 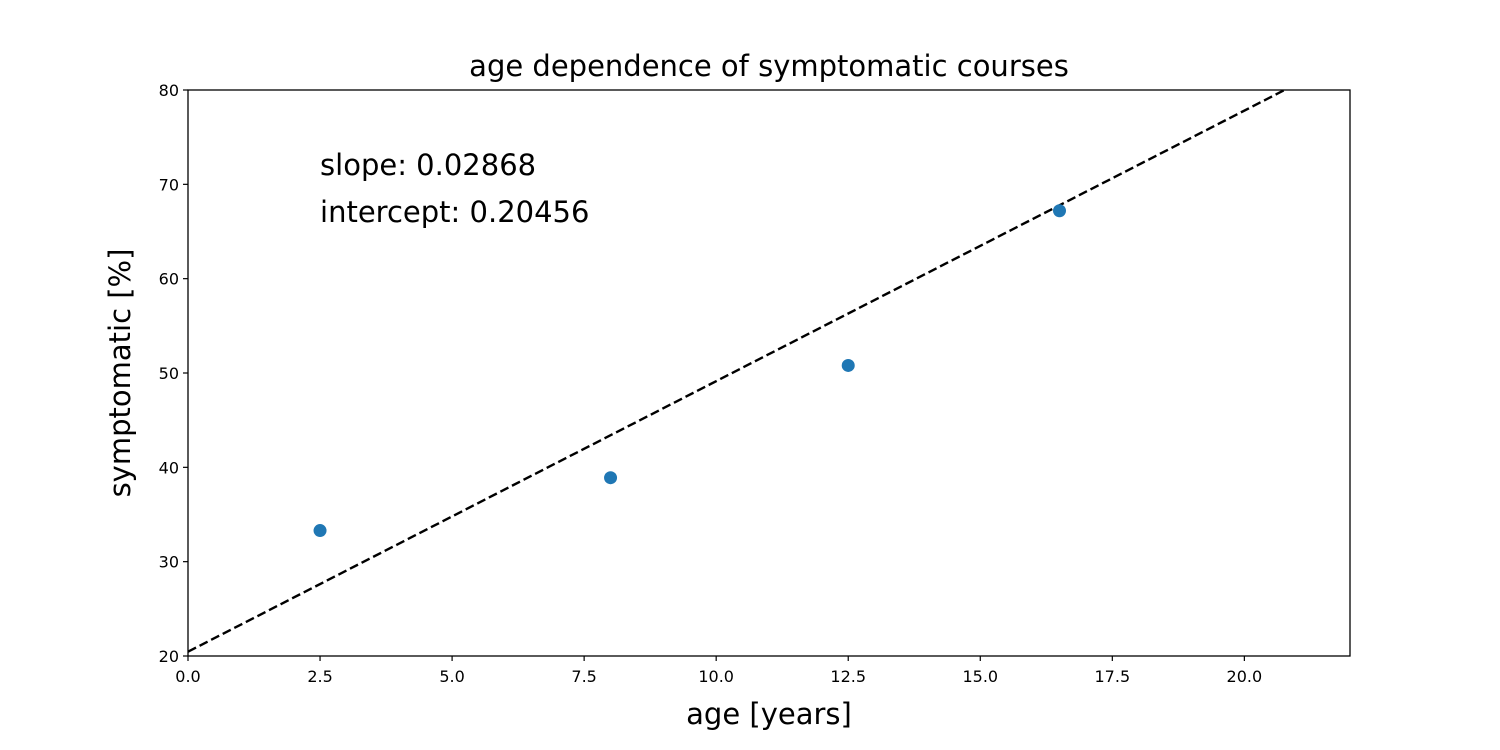 What do you see at coordinates (169, 90) in the screenshot?
I see `y-tick-label: 80` at bounding box center [169, 90].